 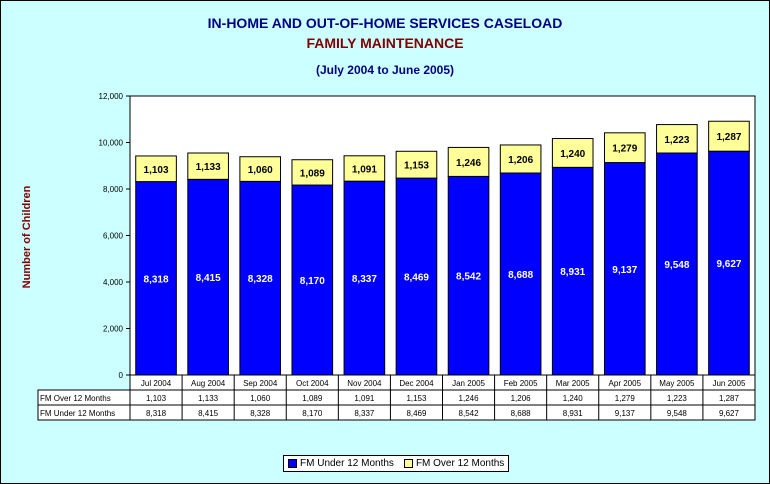 I want to click on table-cell: 8,931, so click(x=573, y=413).